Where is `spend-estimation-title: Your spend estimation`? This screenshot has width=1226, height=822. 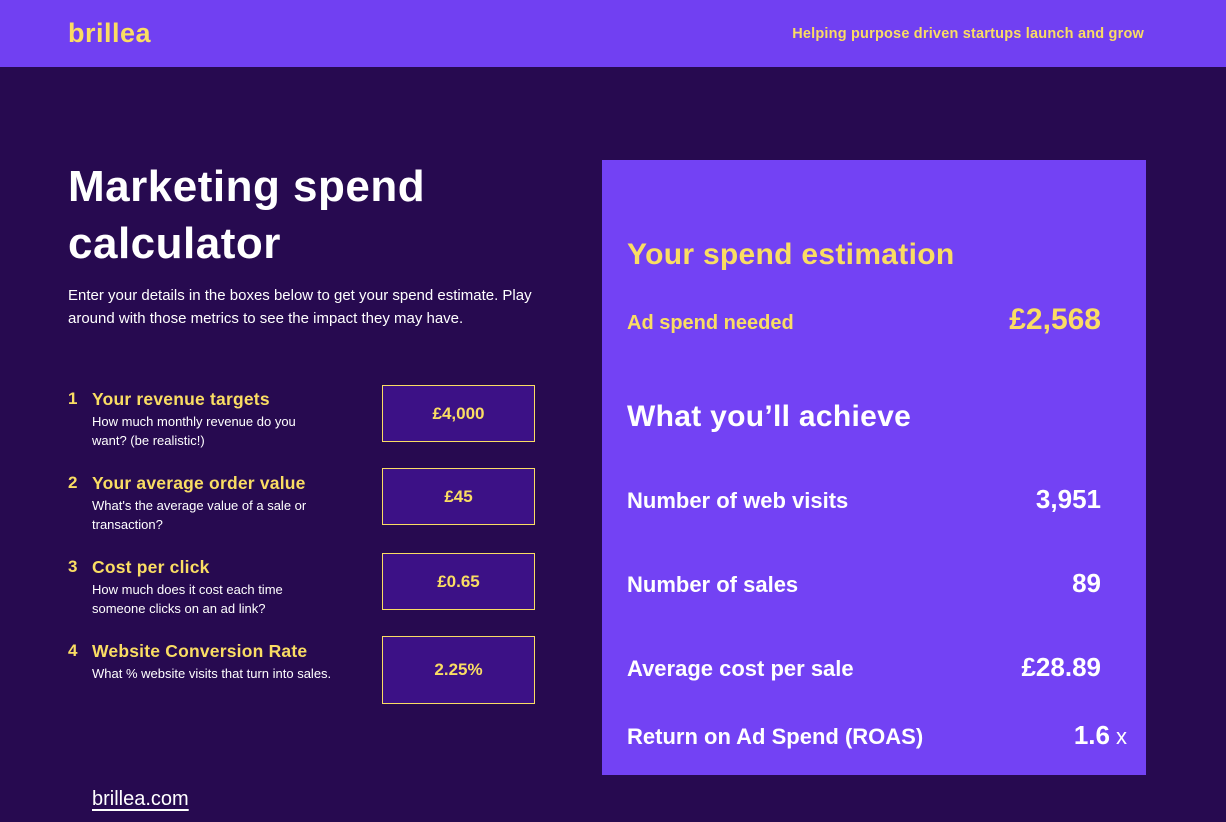 spend-estimation-title: Your spend estimation is located at coordinates (791, 254).